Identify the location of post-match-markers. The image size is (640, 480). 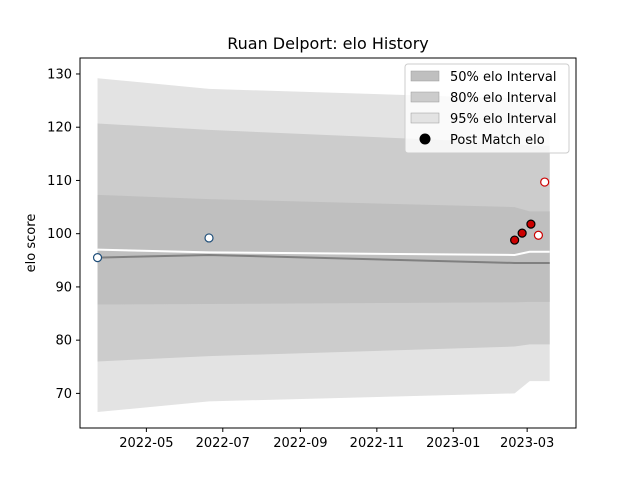
(321, 220).